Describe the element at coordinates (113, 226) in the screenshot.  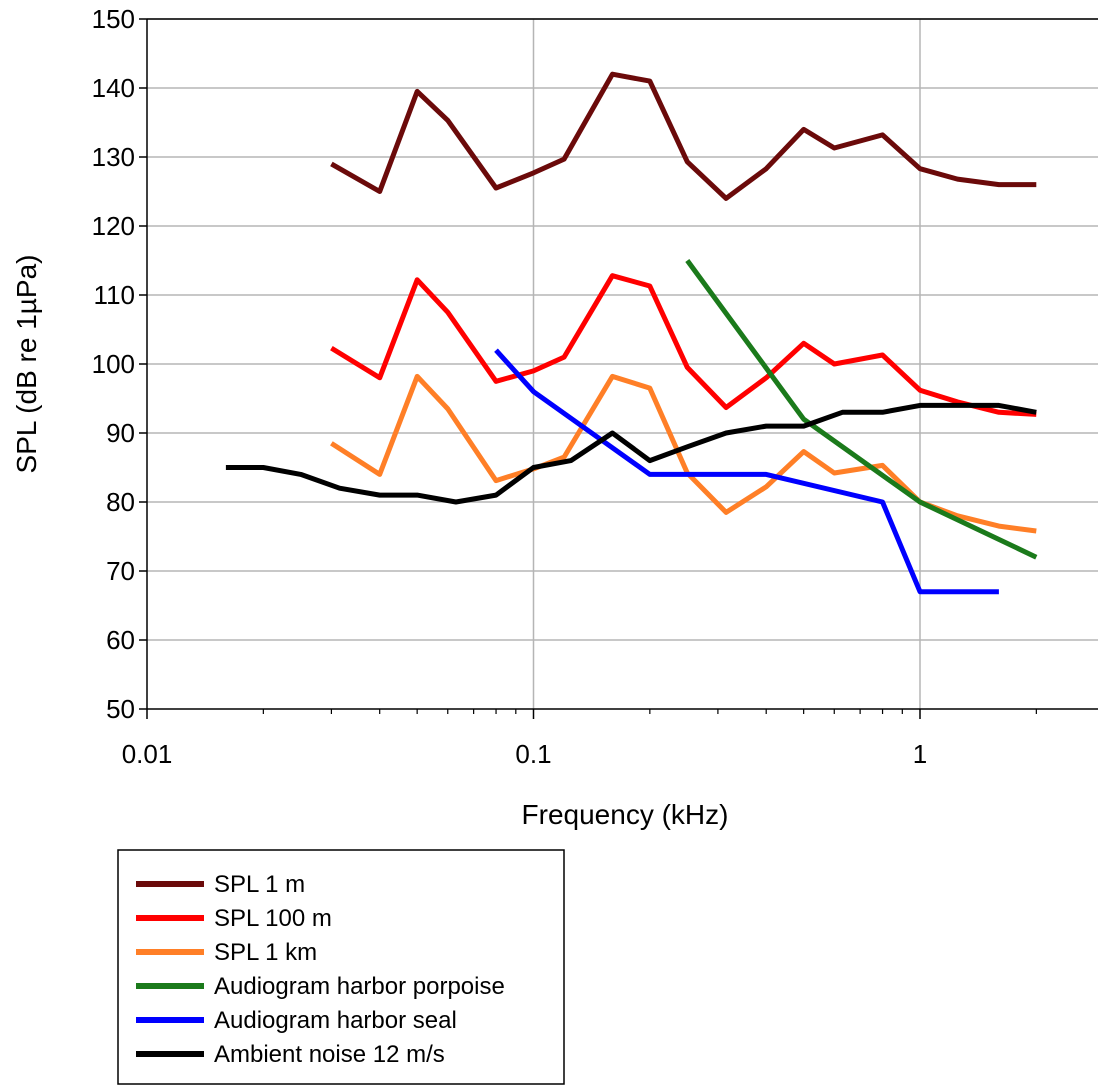
I see `y-tick-label: 120` at that location.